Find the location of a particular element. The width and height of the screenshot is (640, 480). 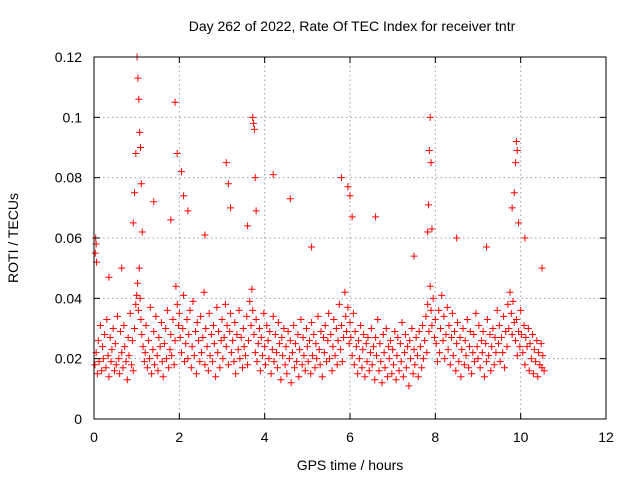

x-tick-label: 6 is located at coordinates (350, 437).